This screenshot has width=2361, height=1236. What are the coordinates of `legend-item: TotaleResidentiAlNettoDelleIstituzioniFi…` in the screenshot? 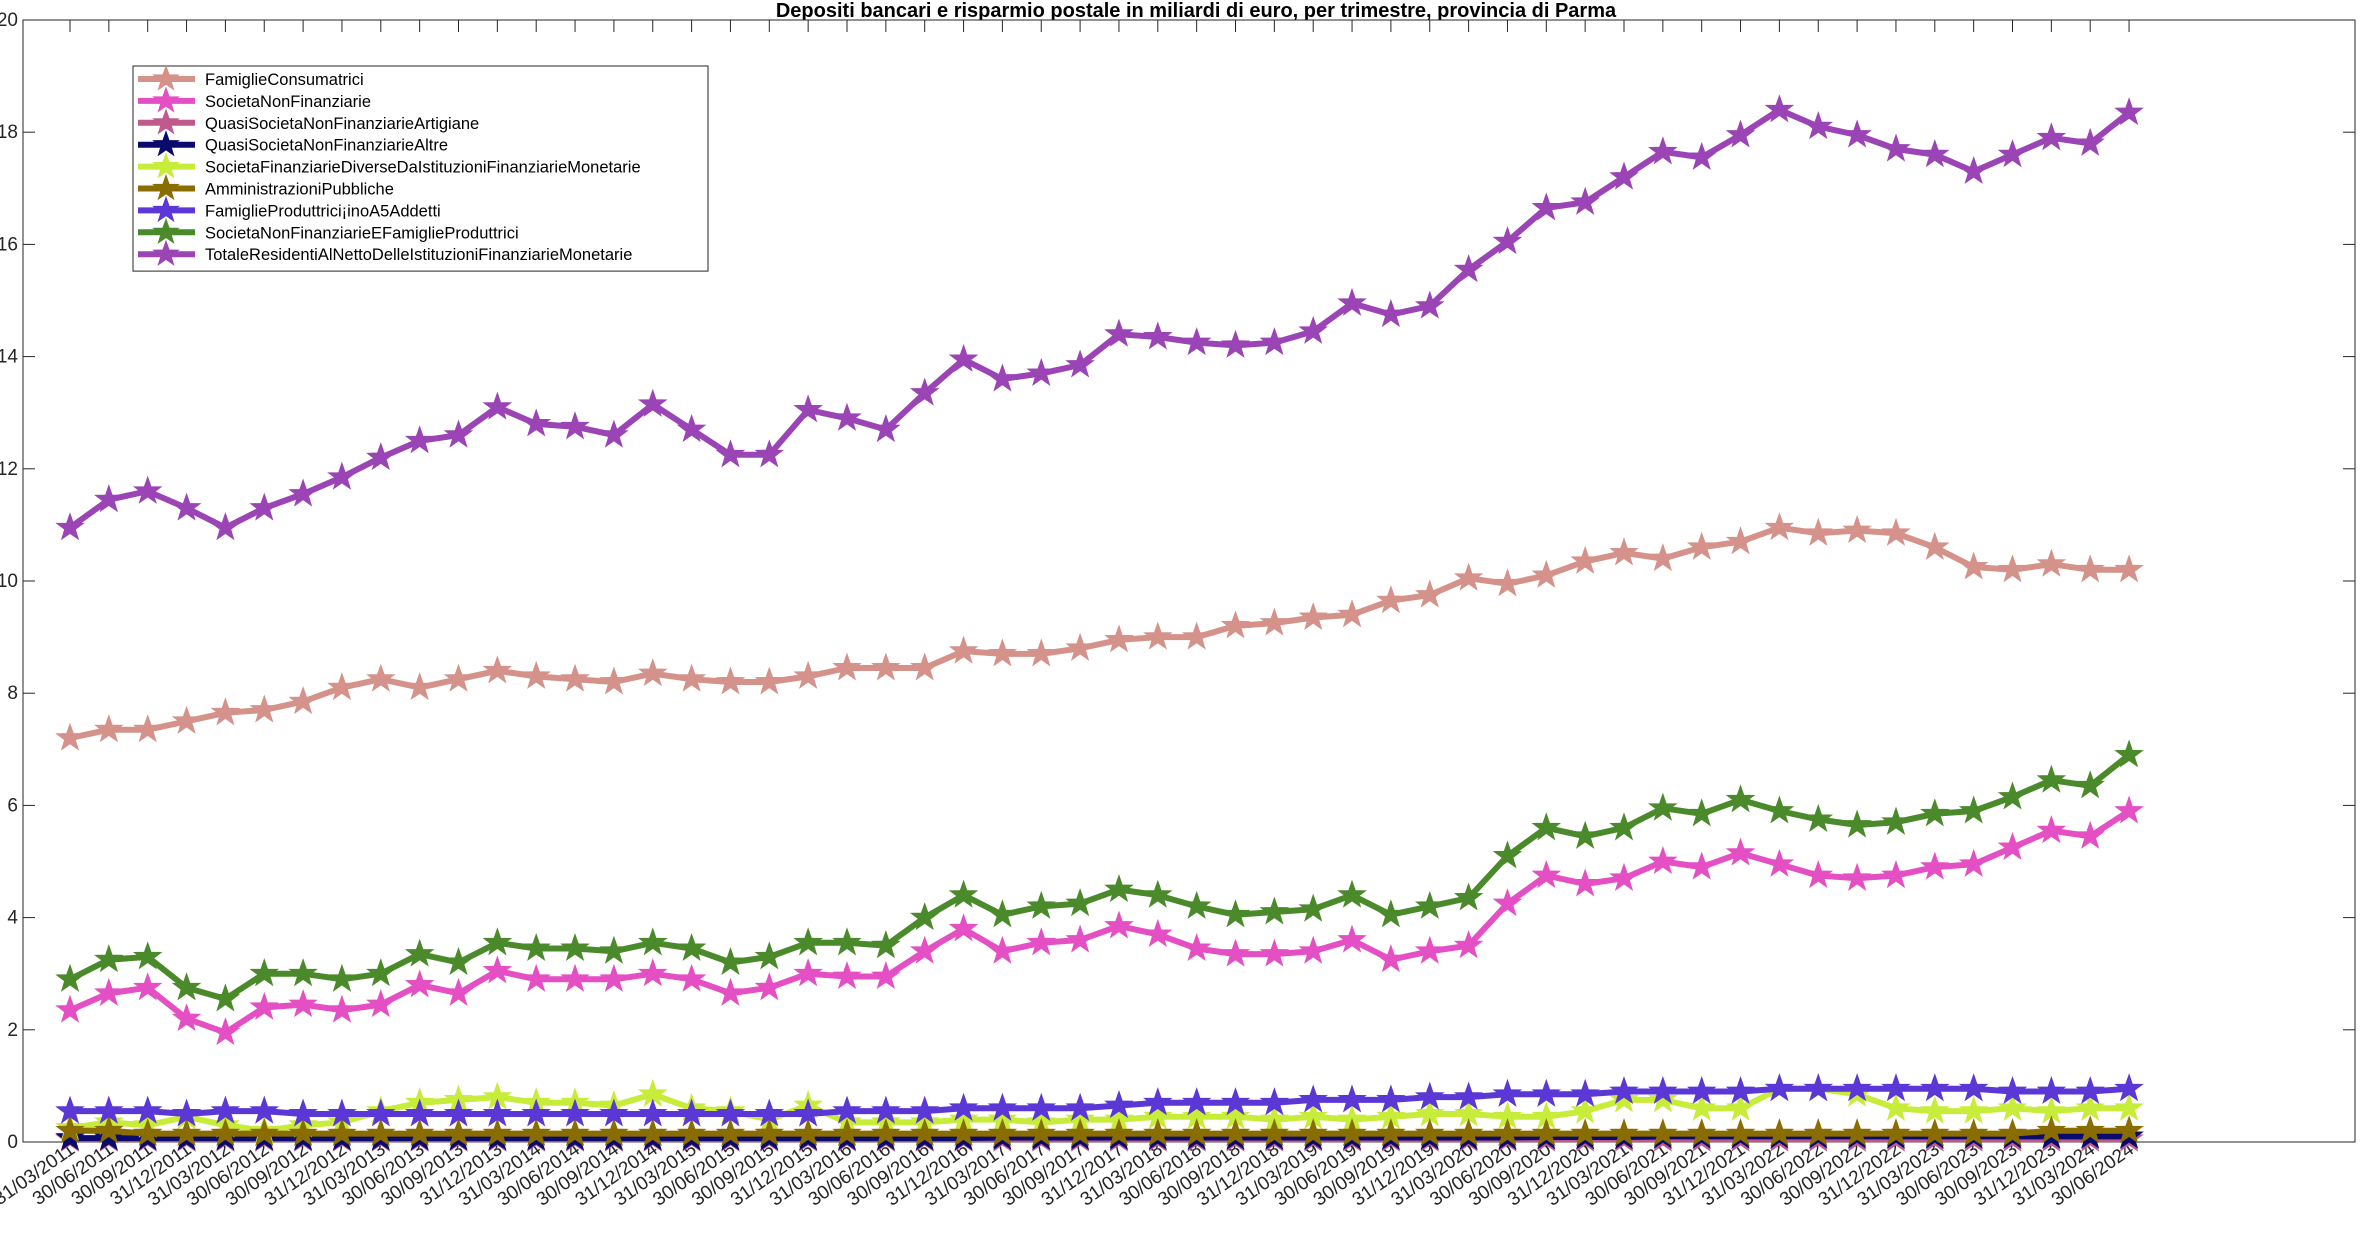 It's located at (385, 252).